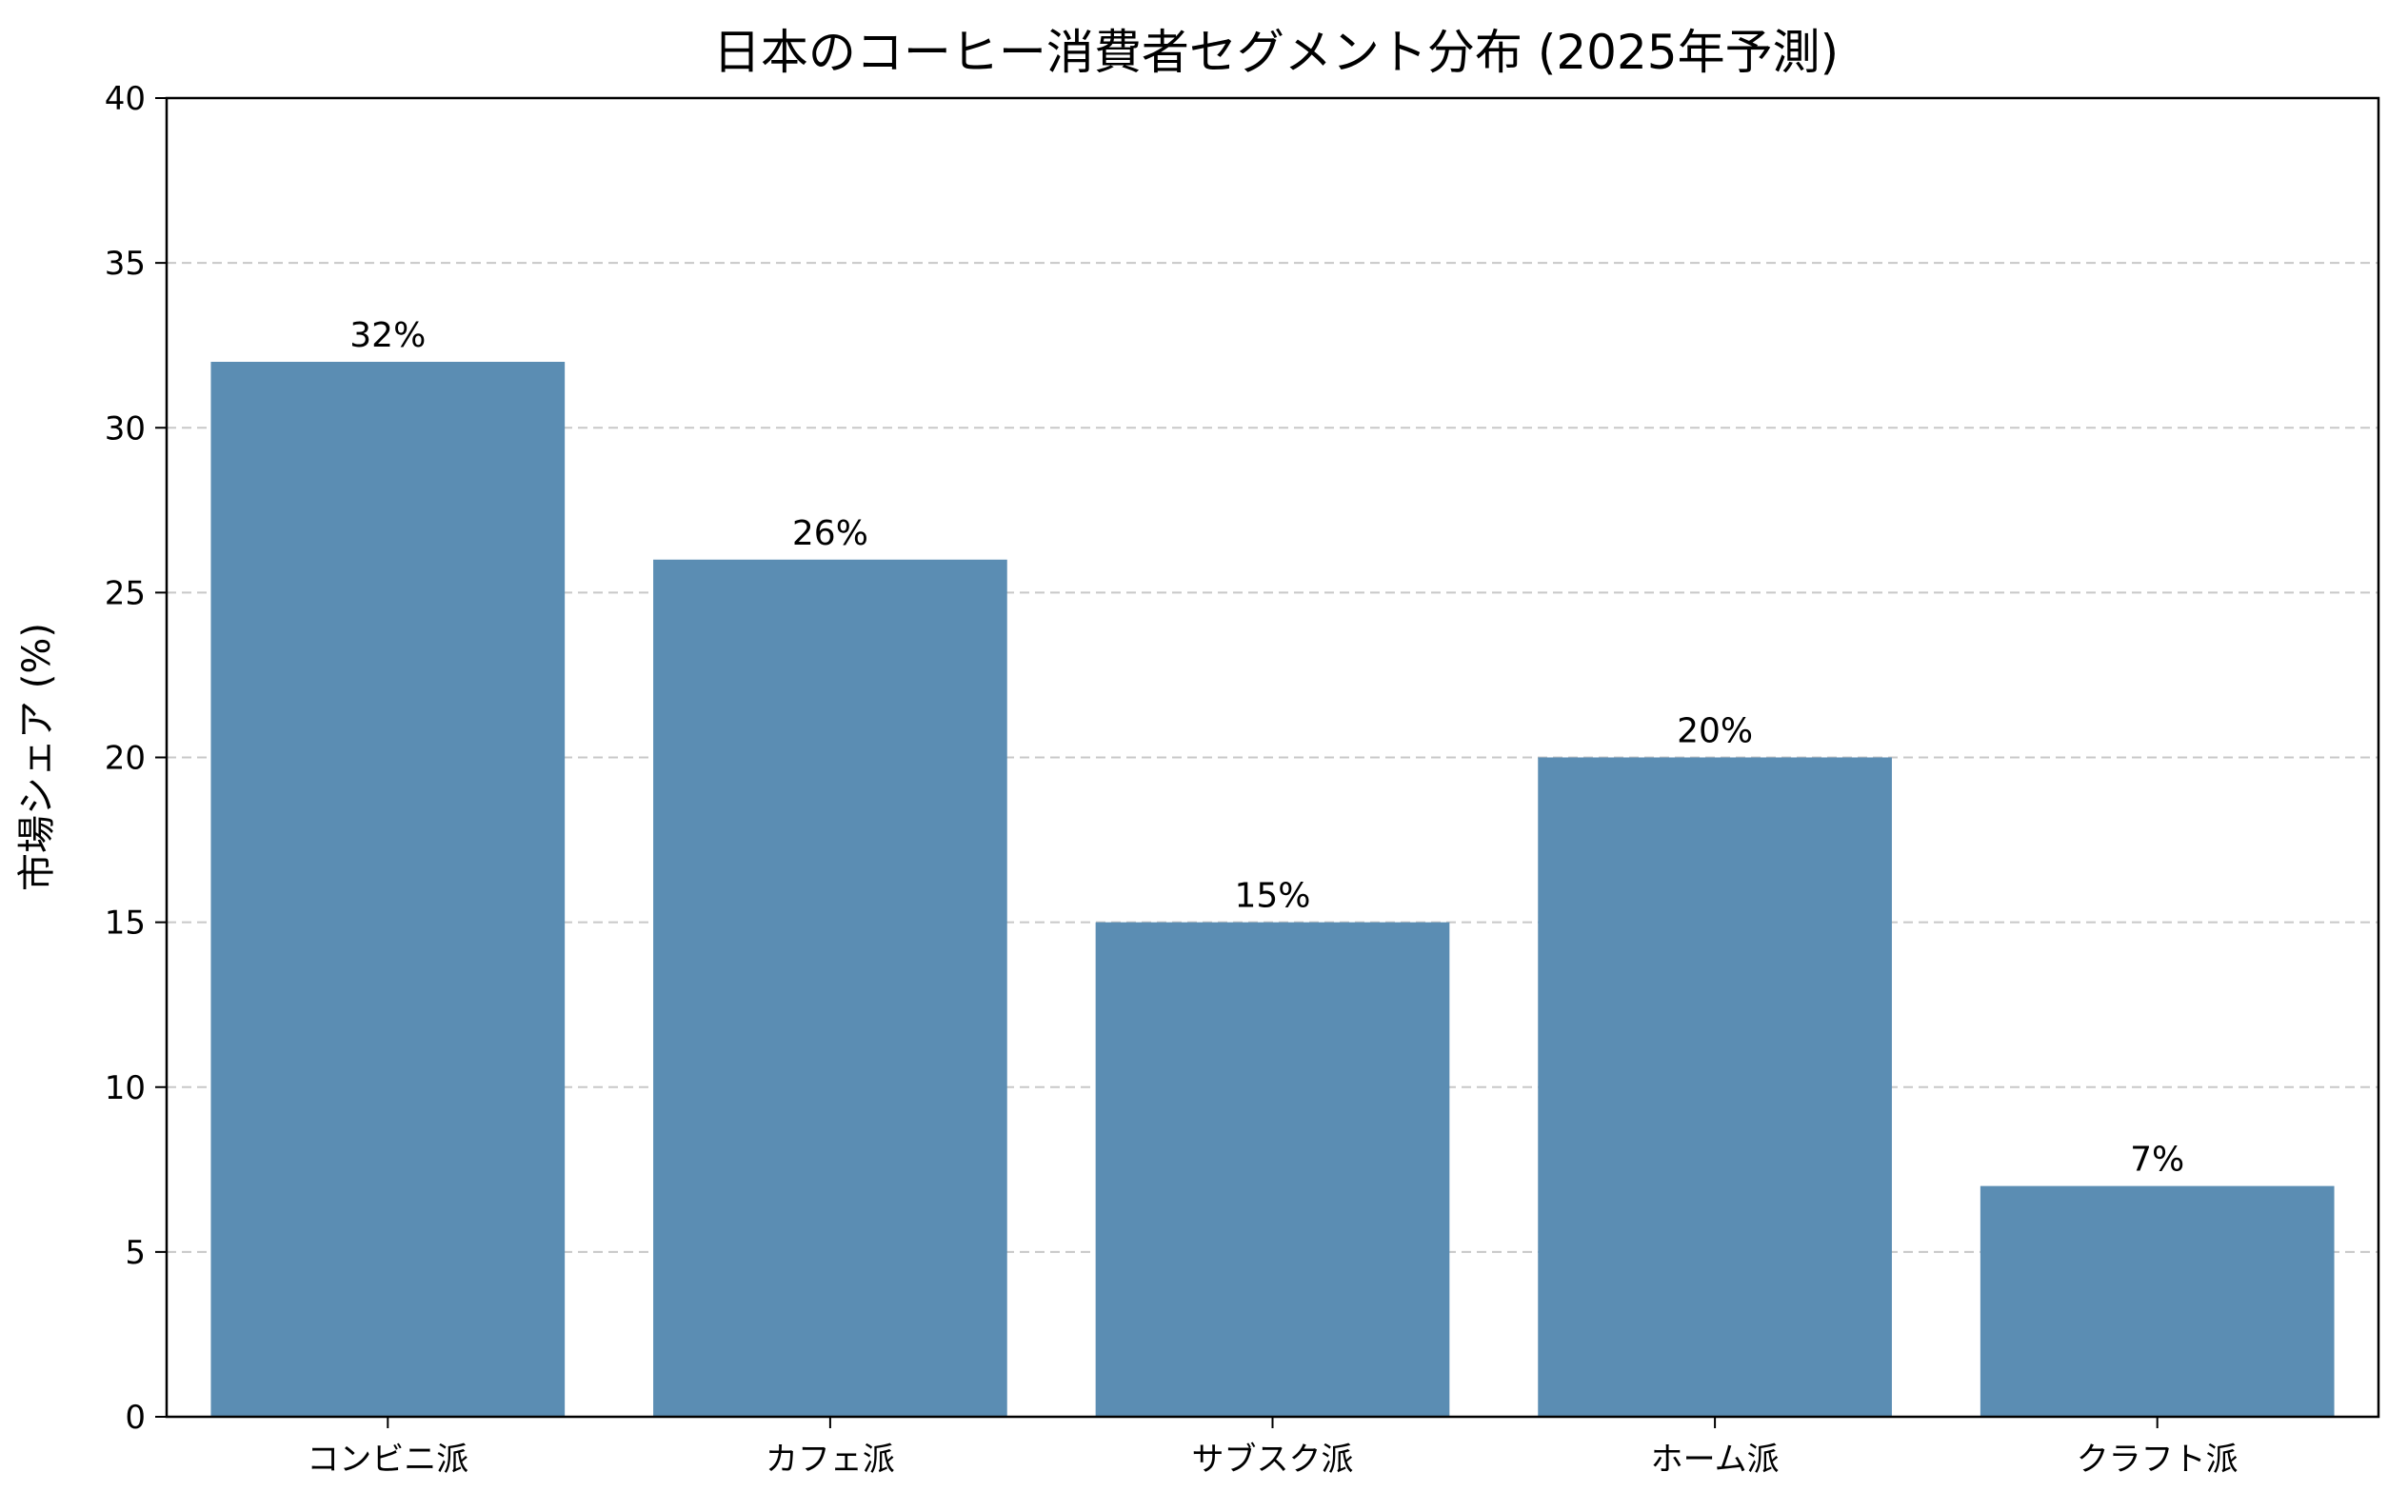  Describe the element at coordinates (125, 924) in the screenshot. I see `y-tick-label: 15` at that location.